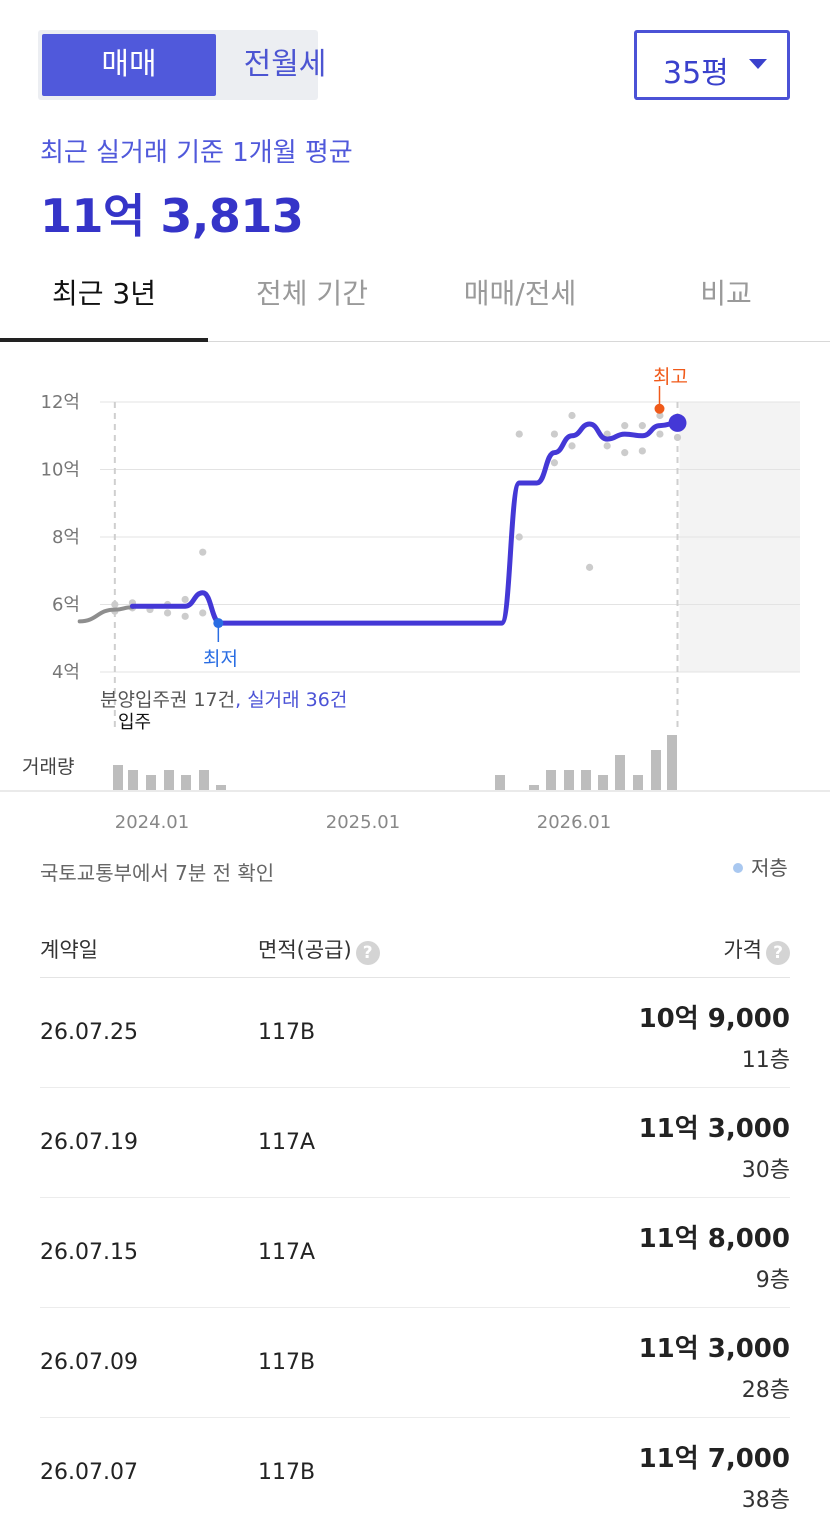 Image resolution: width=830 pixels, height=1530 pixels. I want to click on move-in-label: 입주, so click(135, 722).